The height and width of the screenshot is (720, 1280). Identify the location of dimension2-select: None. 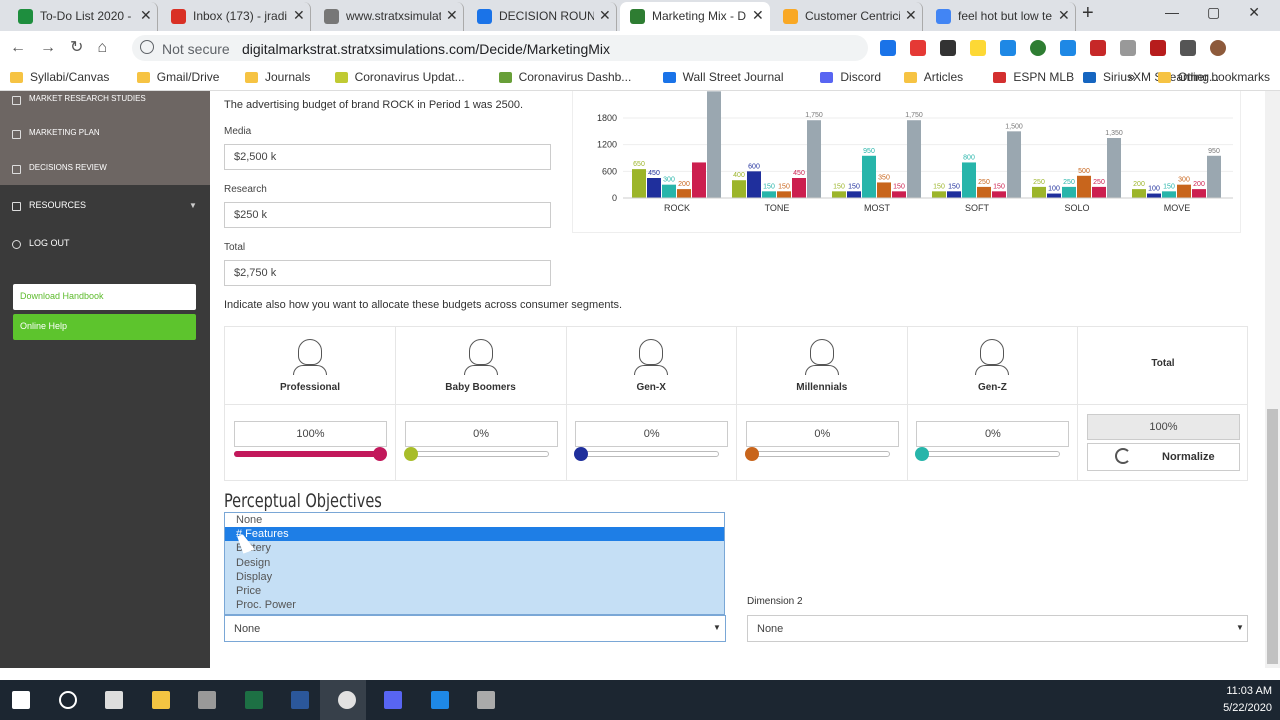
(997, 628).